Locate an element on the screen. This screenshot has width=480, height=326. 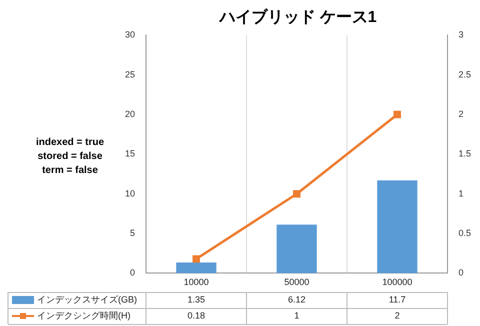
data-label: 11.7 is located at coordinates (397, 299).